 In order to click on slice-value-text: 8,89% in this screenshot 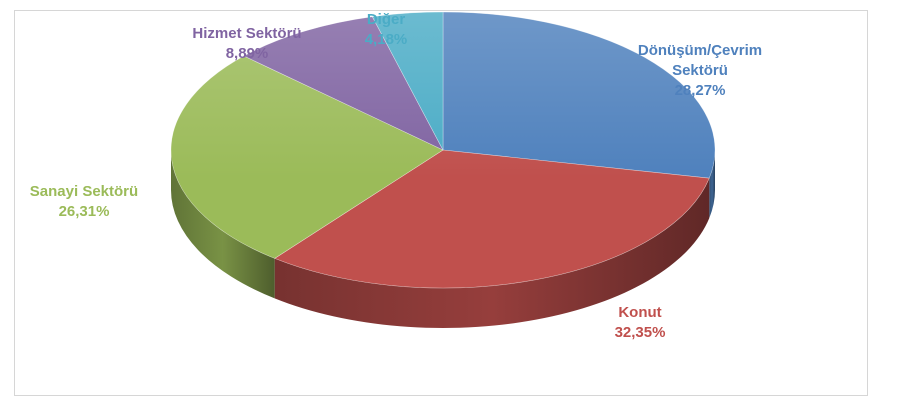, I will do `click(247, 53)`.